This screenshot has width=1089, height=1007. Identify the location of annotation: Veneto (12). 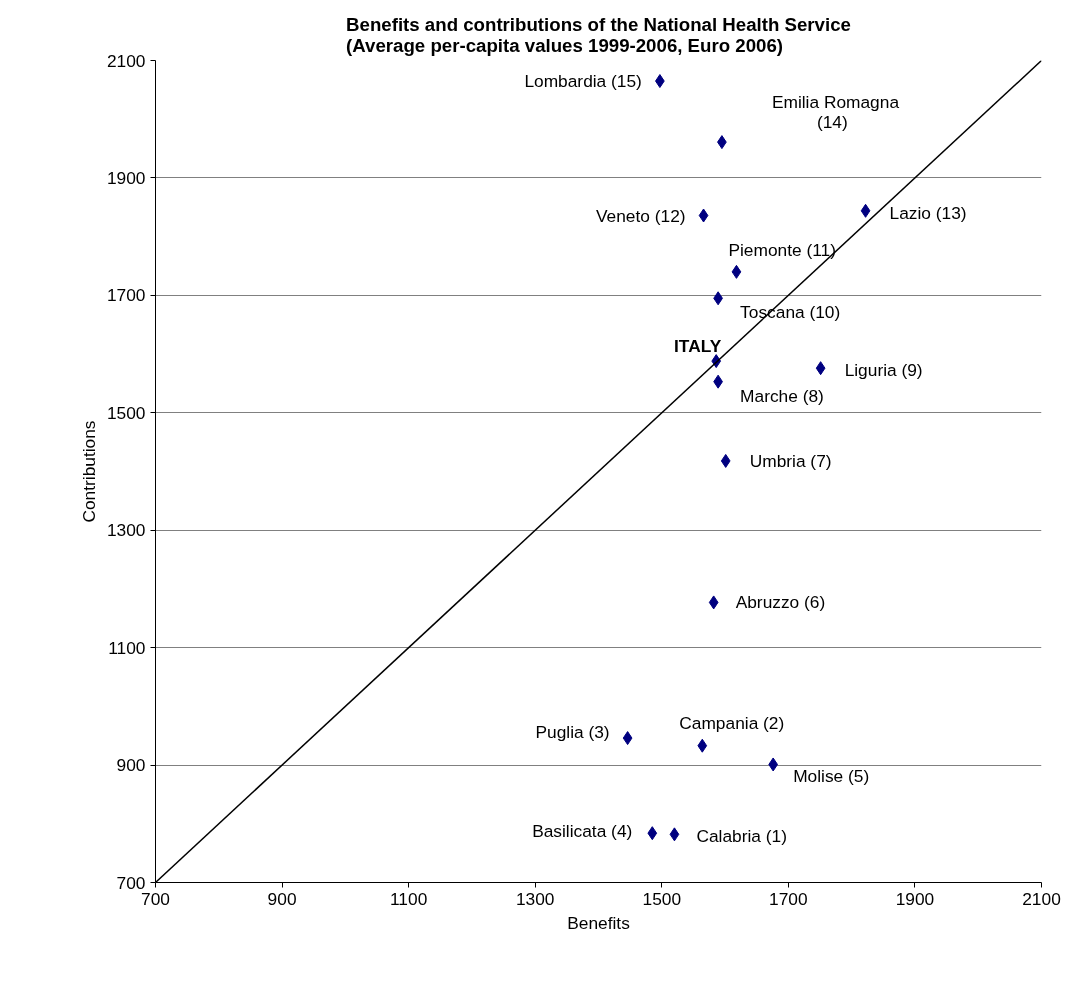
(640, 215).